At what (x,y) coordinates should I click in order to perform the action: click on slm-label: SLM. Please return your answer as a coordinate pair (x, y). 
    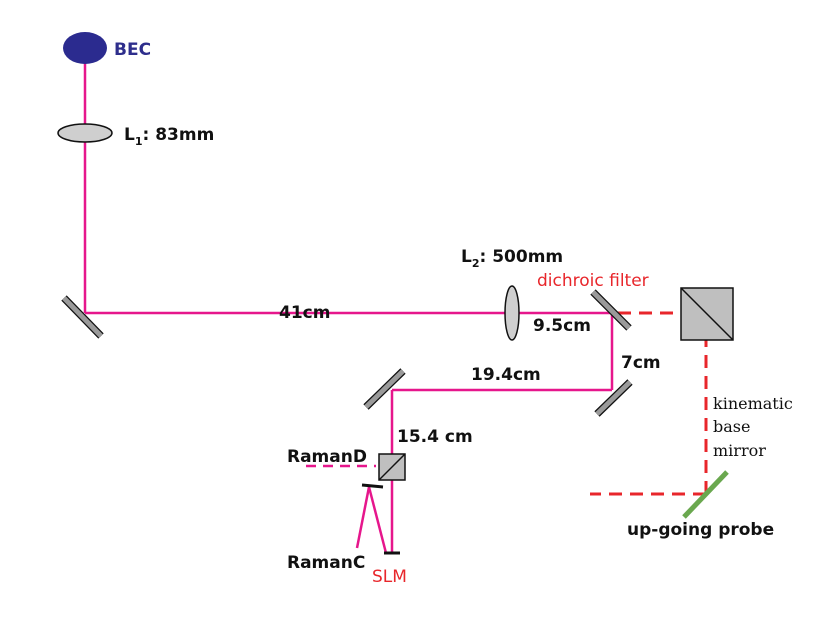
    Looking at the image, I should click on (389, 577).